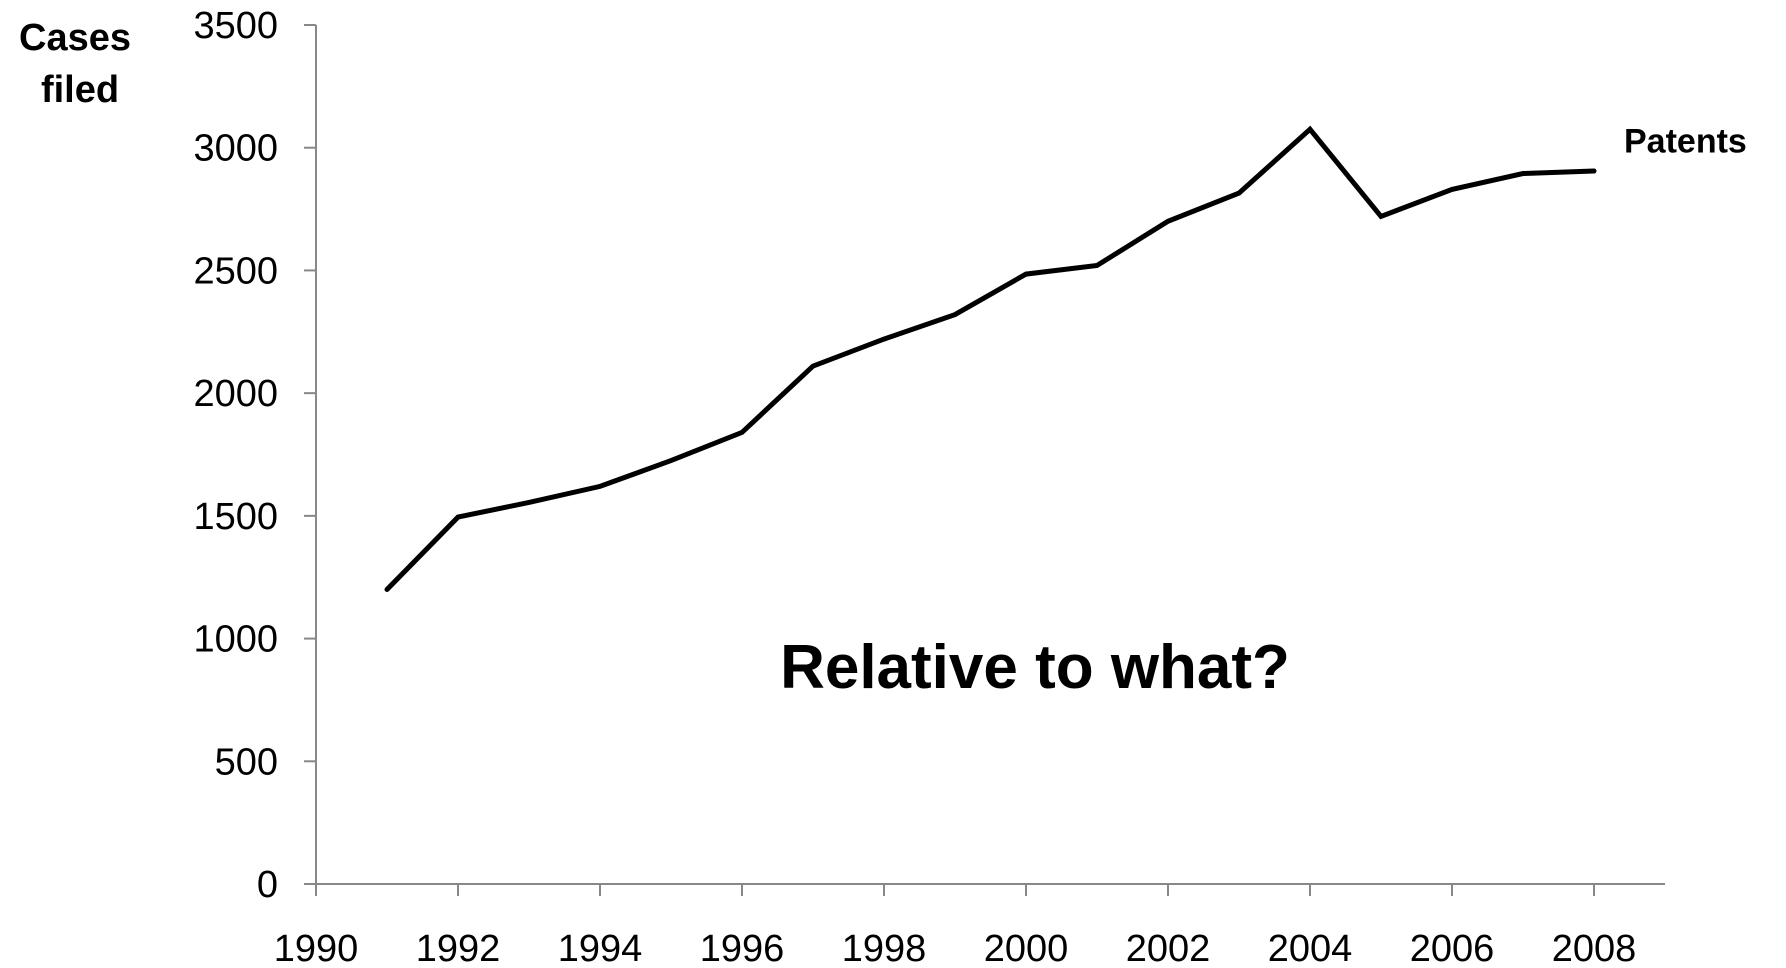 This screenshot has height=968, width=1786. Describe the element at coordinates (969, 925) in the screenshot. I see `x-axis: 1990 1992 1994 1996 1998 2000 2002 2004 2006 2008` at that location.